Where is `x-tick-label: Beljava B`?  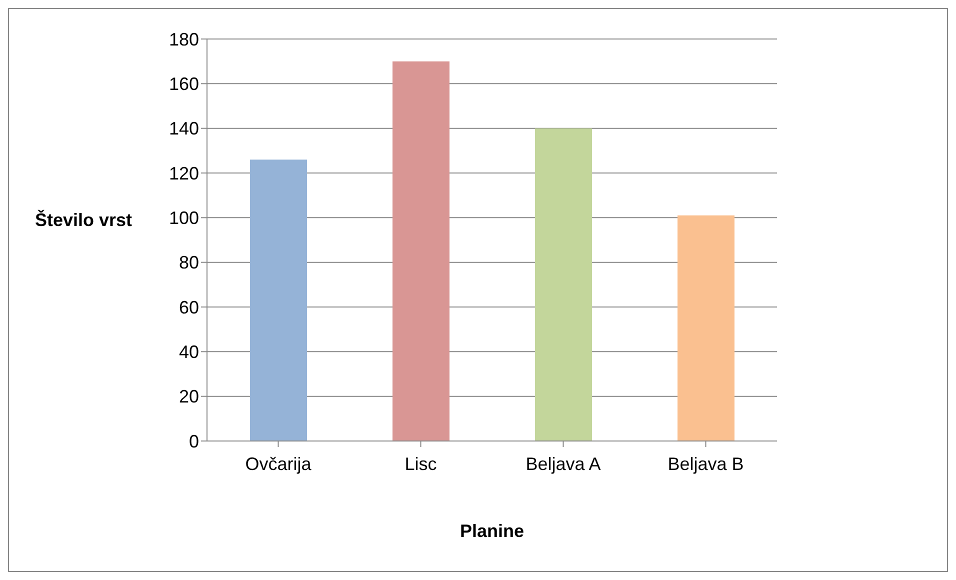
x-tick-label: Beljava B is located at coordinates (706, 464).